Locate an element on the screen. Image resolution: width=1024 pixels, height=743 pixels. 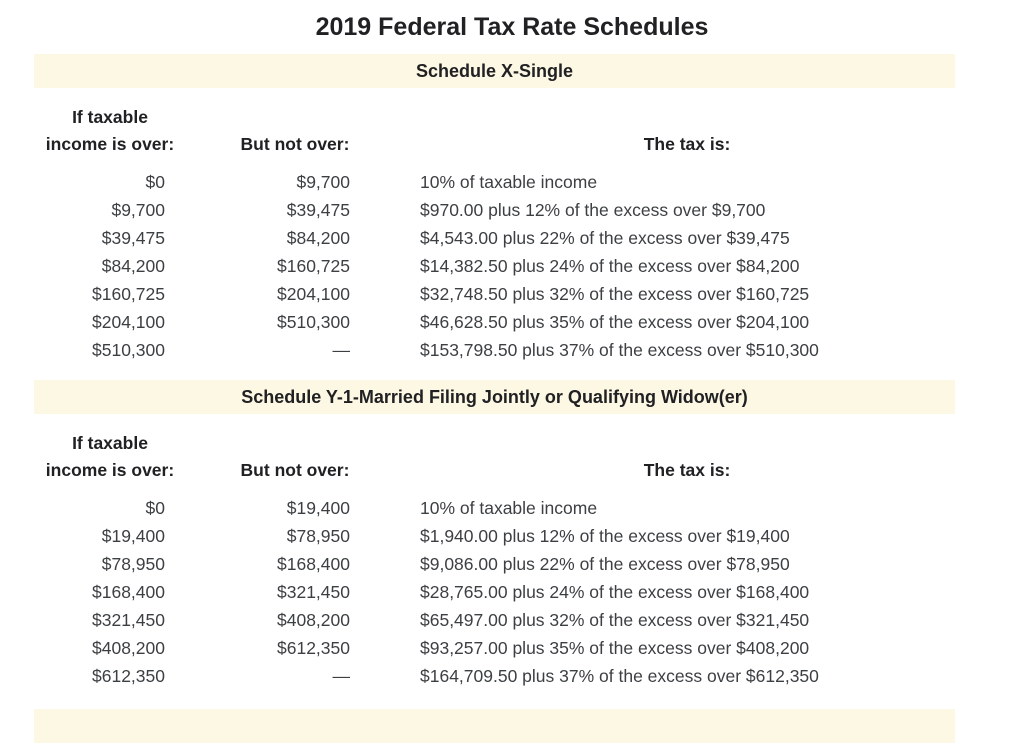
cell-not-over: $510,300 is located at coordinates (313, 322).